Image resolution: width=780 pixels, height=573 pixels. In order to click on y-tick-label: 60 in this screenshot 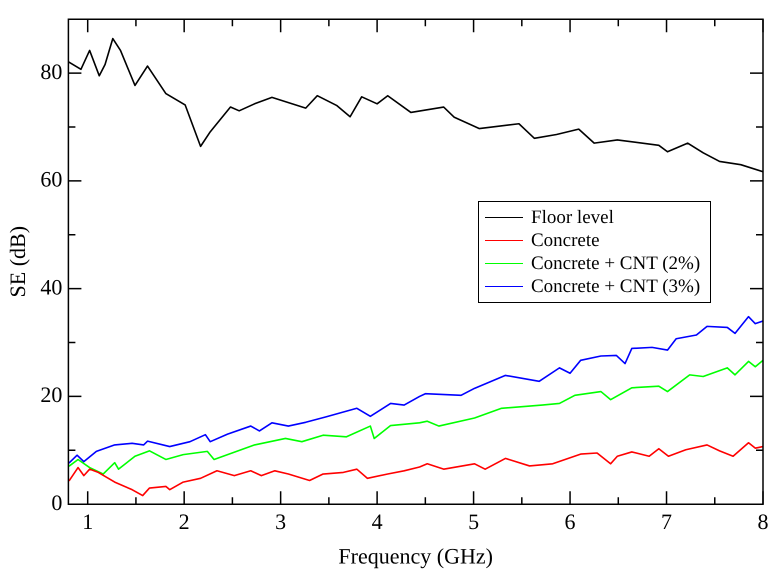, I will do `click(51, 179)`.